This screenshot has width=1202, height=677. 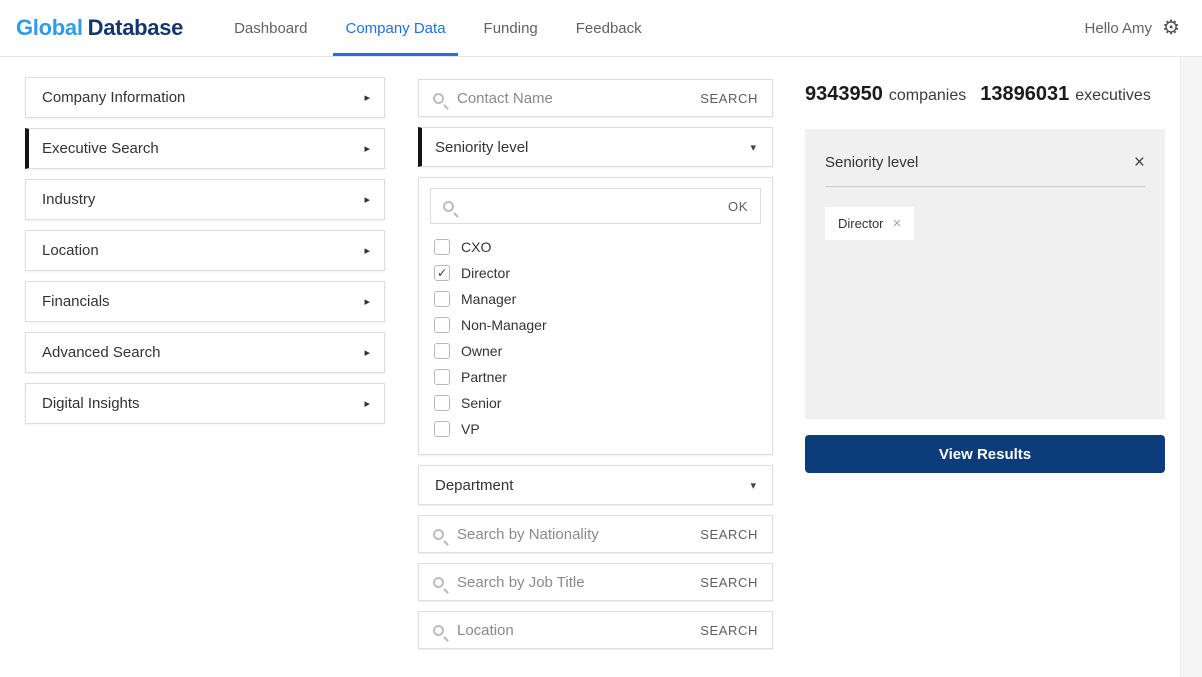 What do you see at coordinates (442, 325) in the screenshot?
I see `checkbox-non-manager` at bounding box center [442, 325].